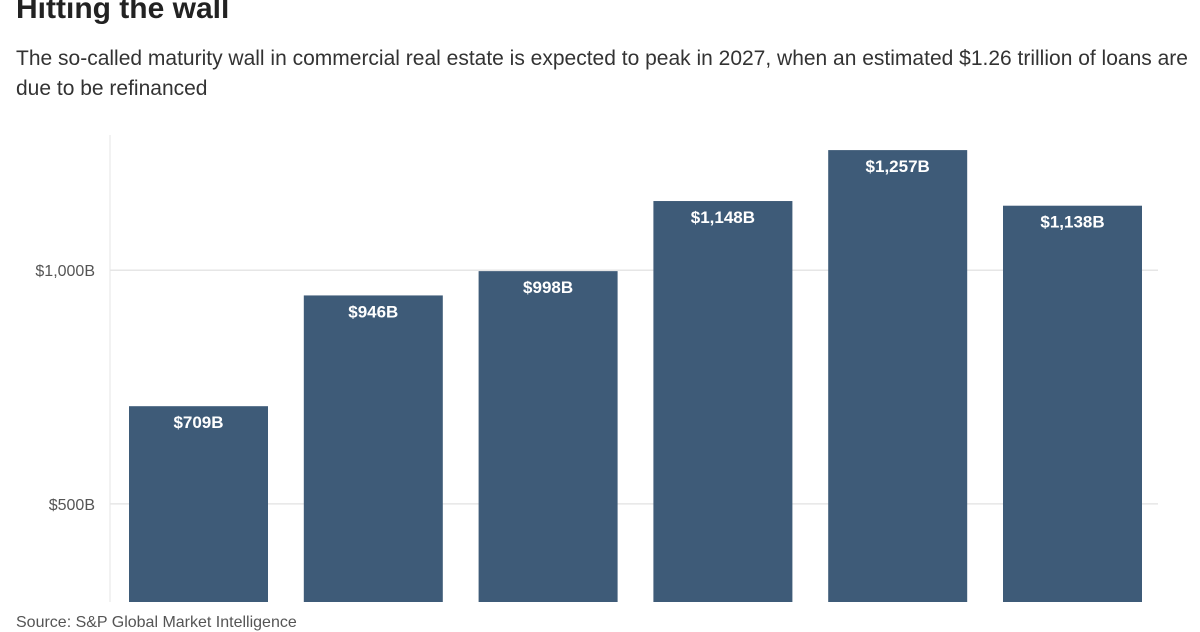 Image resolution: width=1200 pixels, height=632 pixels. Describe the element at coordinates (156, 622) in the screenshot. I see `source-note: Source: S&P Global Market Intelligence` at that location.